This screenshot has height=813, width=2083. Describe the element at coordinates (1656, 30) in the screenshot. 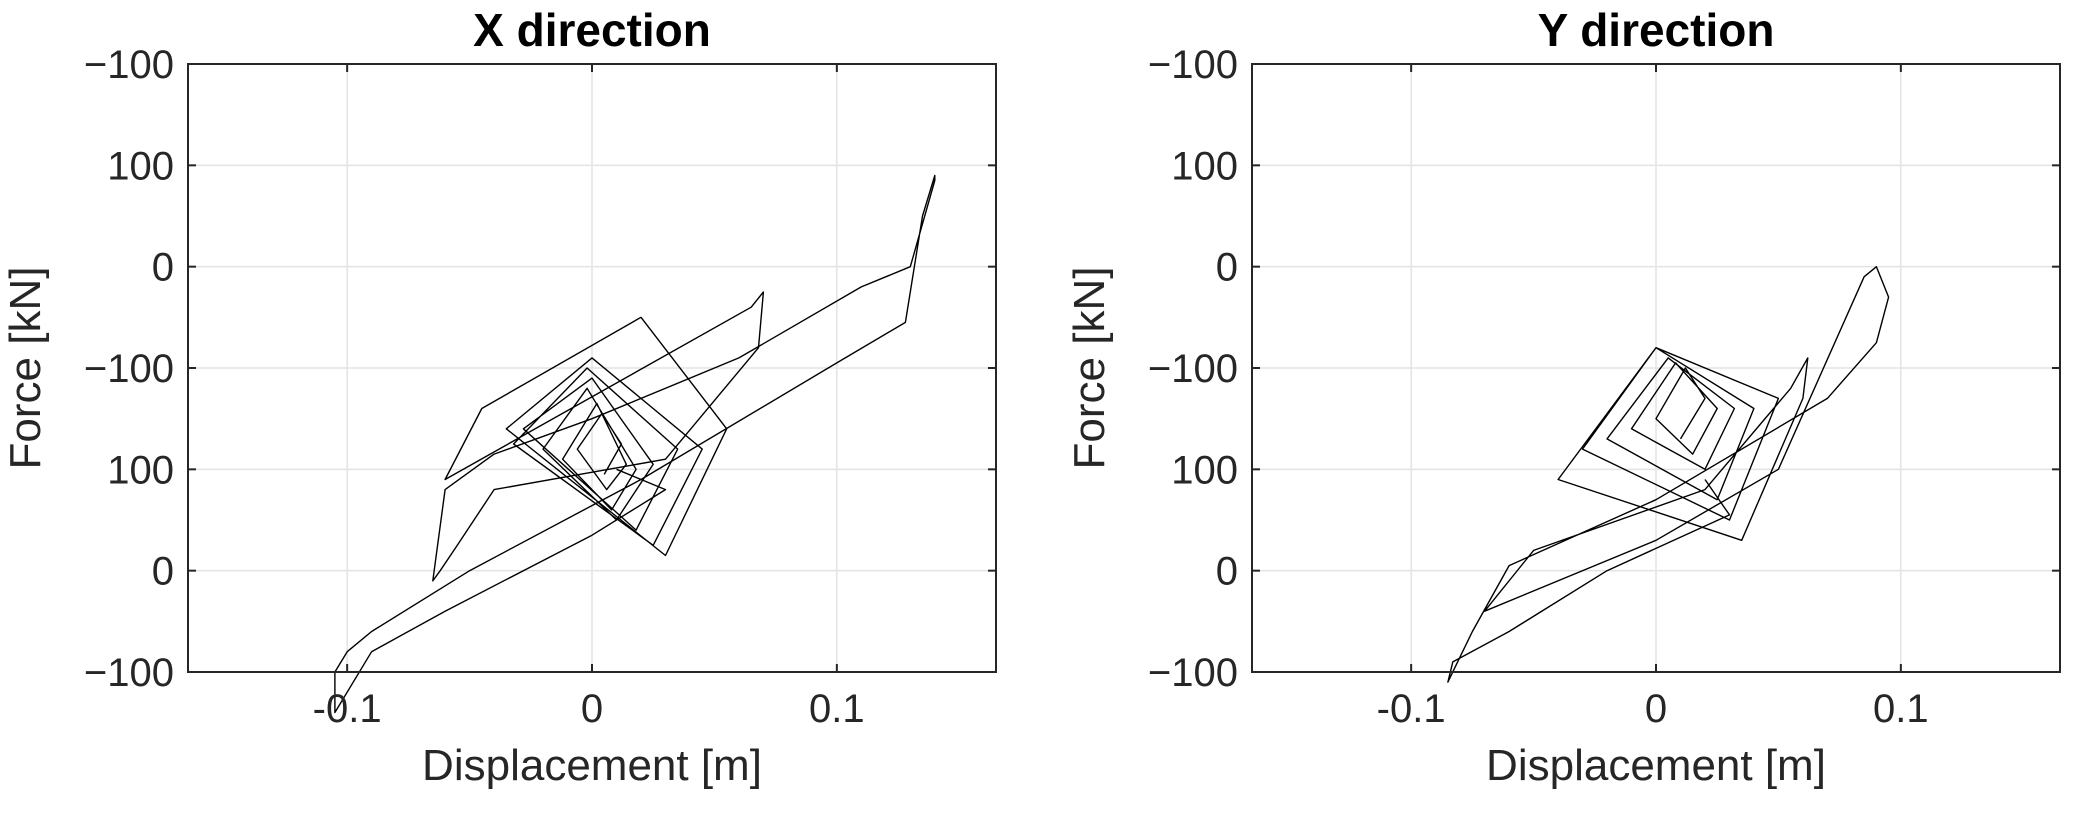

I see `chart-title: Y direction` at that location.